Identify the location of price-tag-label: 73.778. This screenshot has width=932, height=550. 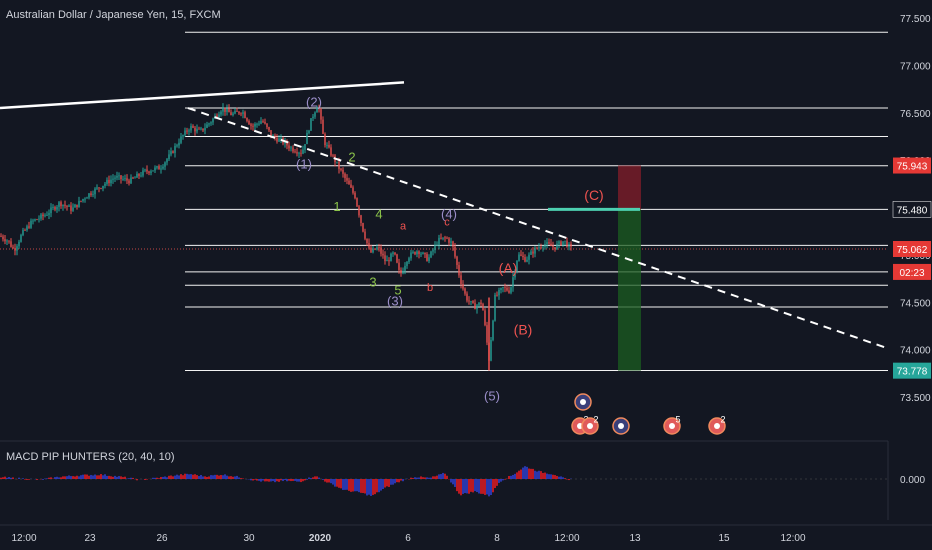
(912, 372).